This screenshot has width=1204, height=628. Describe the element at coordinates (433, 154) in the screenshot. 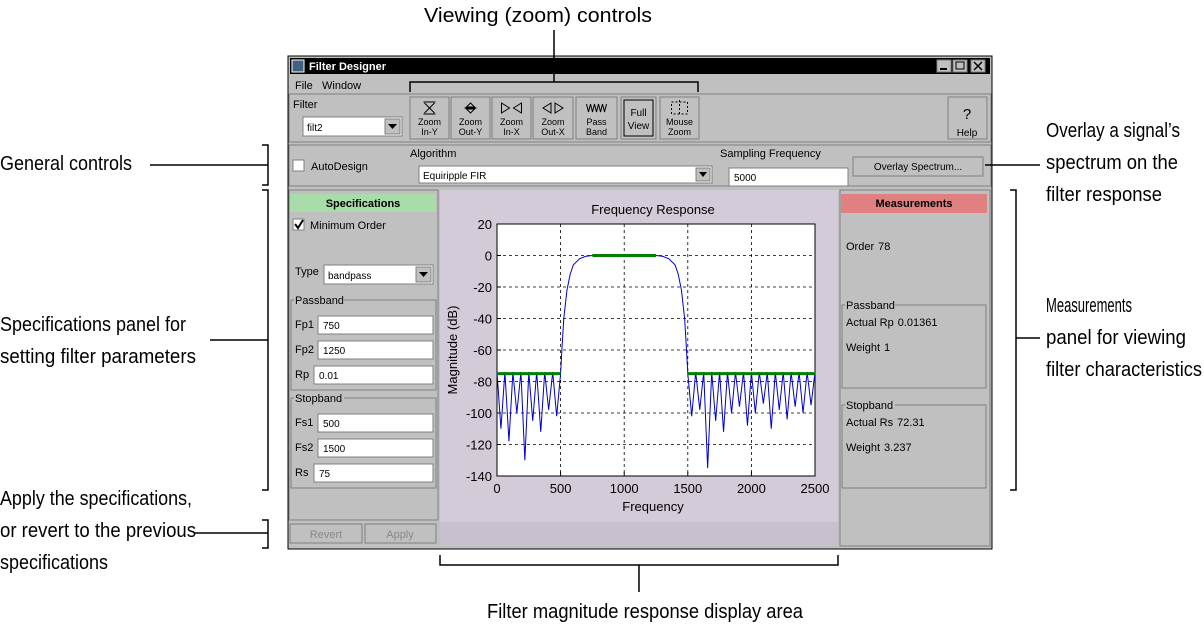

I see `algorithm-label: Algorithm` at that location.